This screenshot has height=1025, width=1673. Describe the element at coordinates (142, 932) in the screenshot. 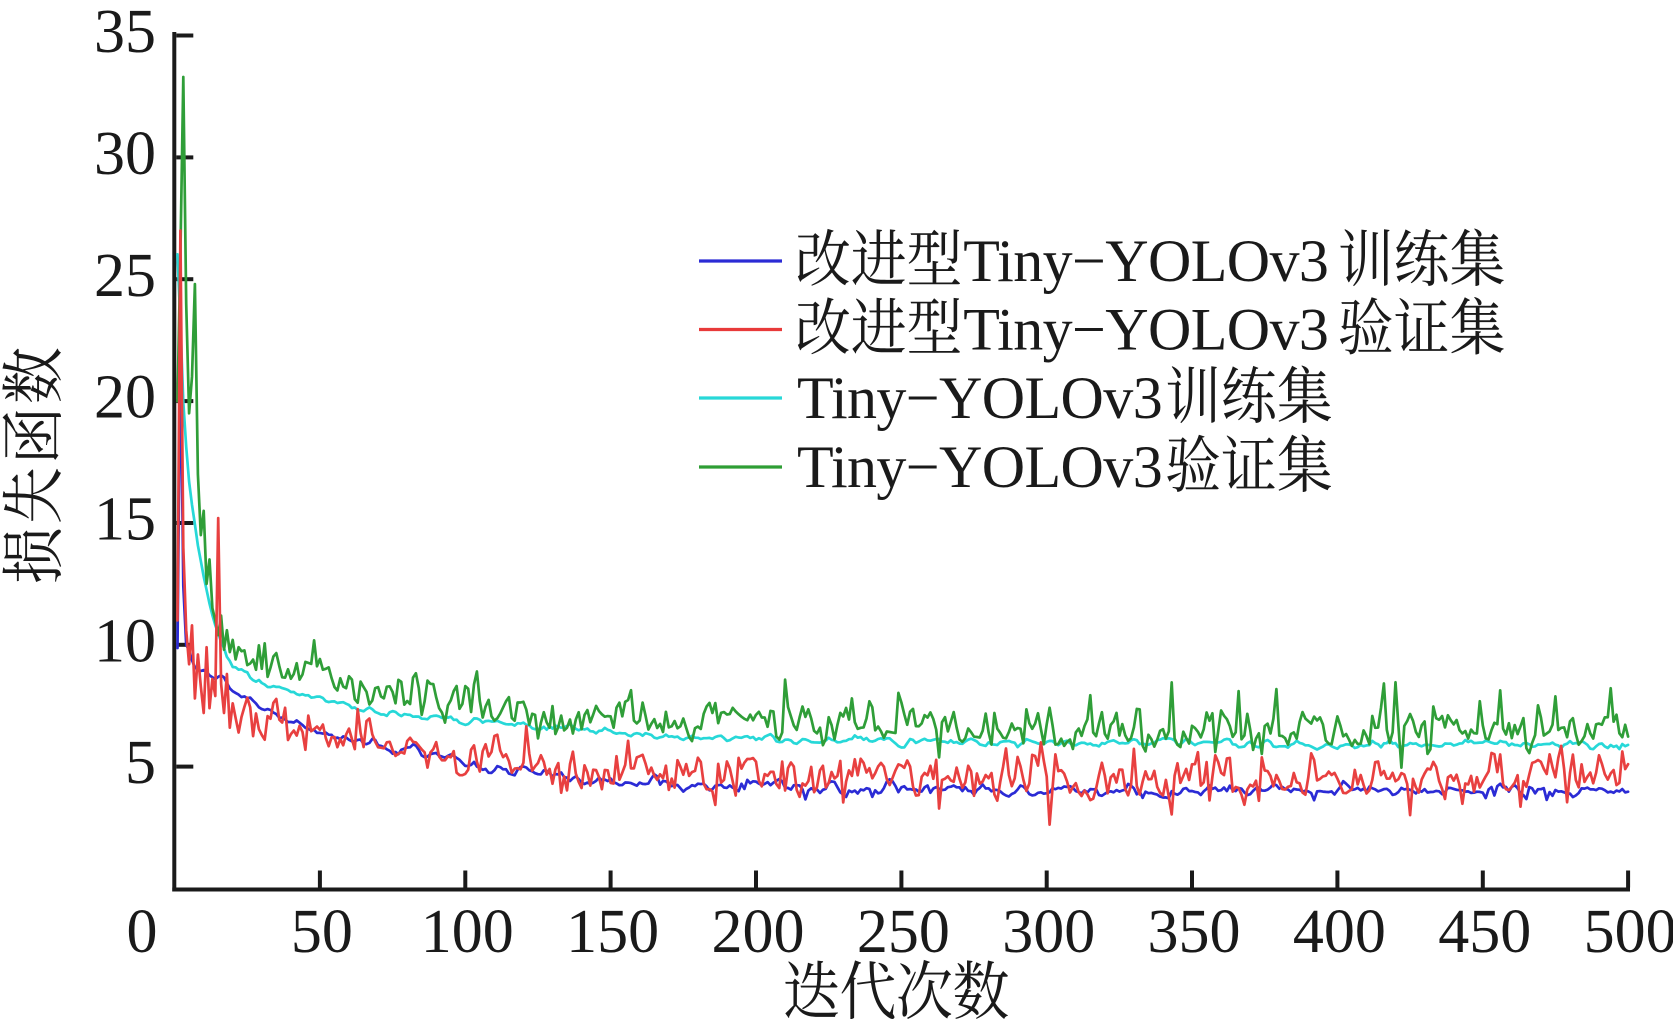

I see `svg-text: 0` at that location.